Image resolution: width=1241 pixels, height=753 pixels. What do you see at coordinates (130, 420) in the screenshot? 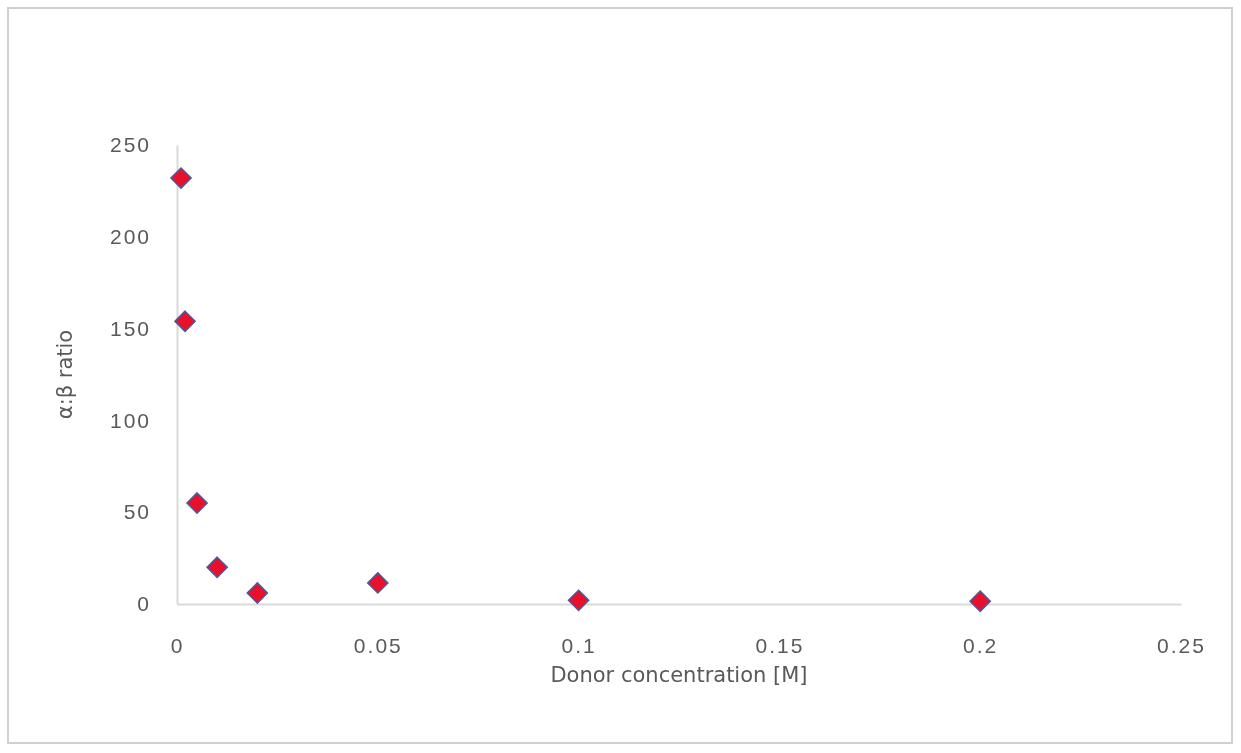
I see `y-tick-label: 100` at bounding box center [130, 420].